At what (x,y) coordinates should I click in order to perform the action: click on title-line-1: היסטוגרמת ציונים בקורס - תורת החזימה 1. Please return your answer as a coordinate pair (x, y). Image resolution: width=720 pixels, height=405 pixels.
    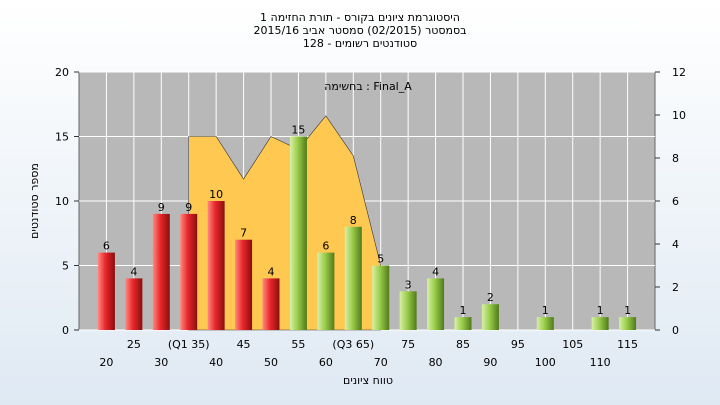
    Looking at the image, I should click on (360, 17).